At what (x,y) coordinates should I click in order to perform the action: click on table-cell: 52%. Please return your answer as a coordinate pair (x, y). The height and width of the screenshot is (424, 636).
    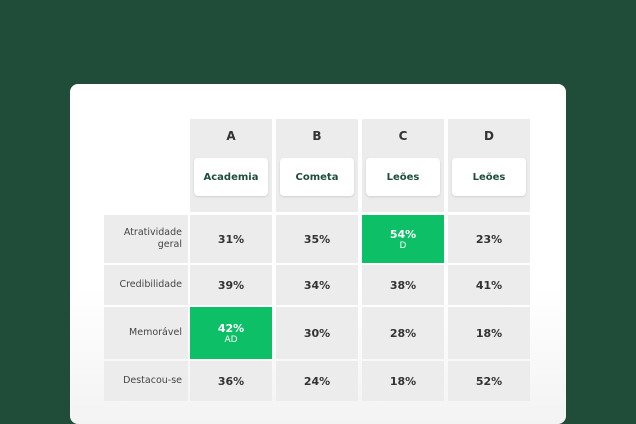
    Looking at the image, I should click on (489, 381).